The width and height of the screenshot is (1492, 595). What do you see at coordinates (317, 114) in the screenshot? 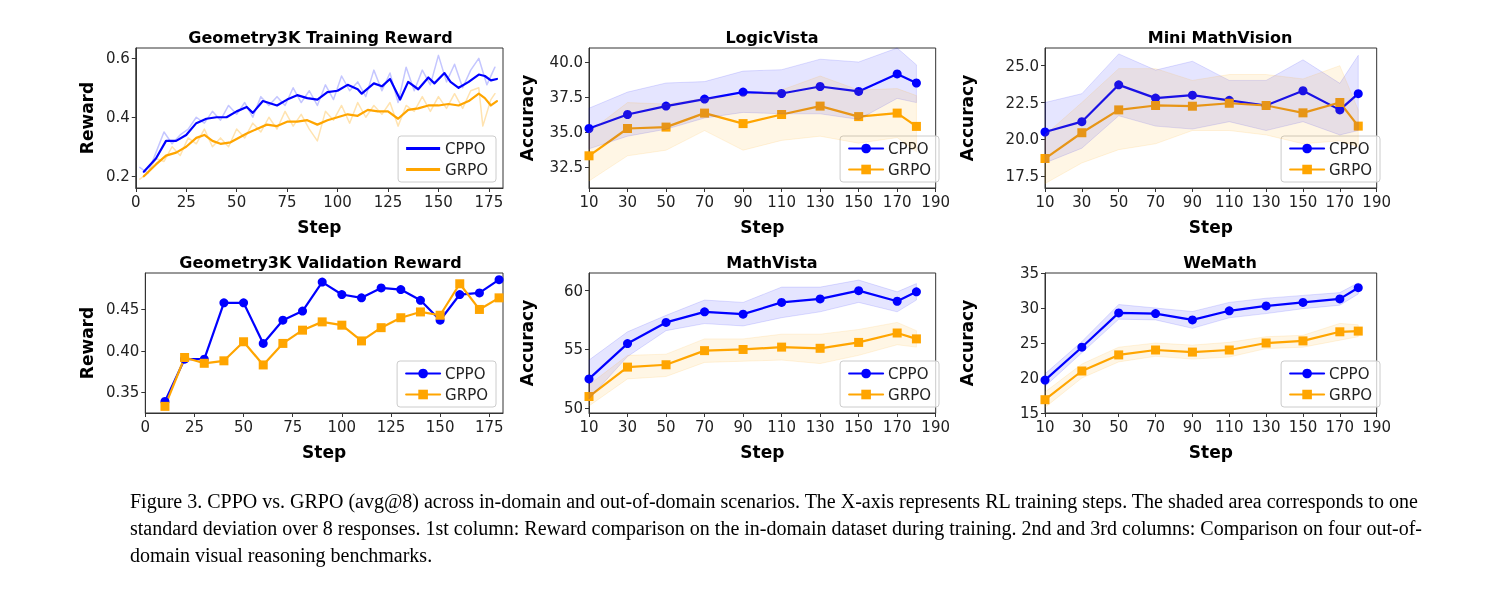
I see `line-series` at bounding box center [317, 114].